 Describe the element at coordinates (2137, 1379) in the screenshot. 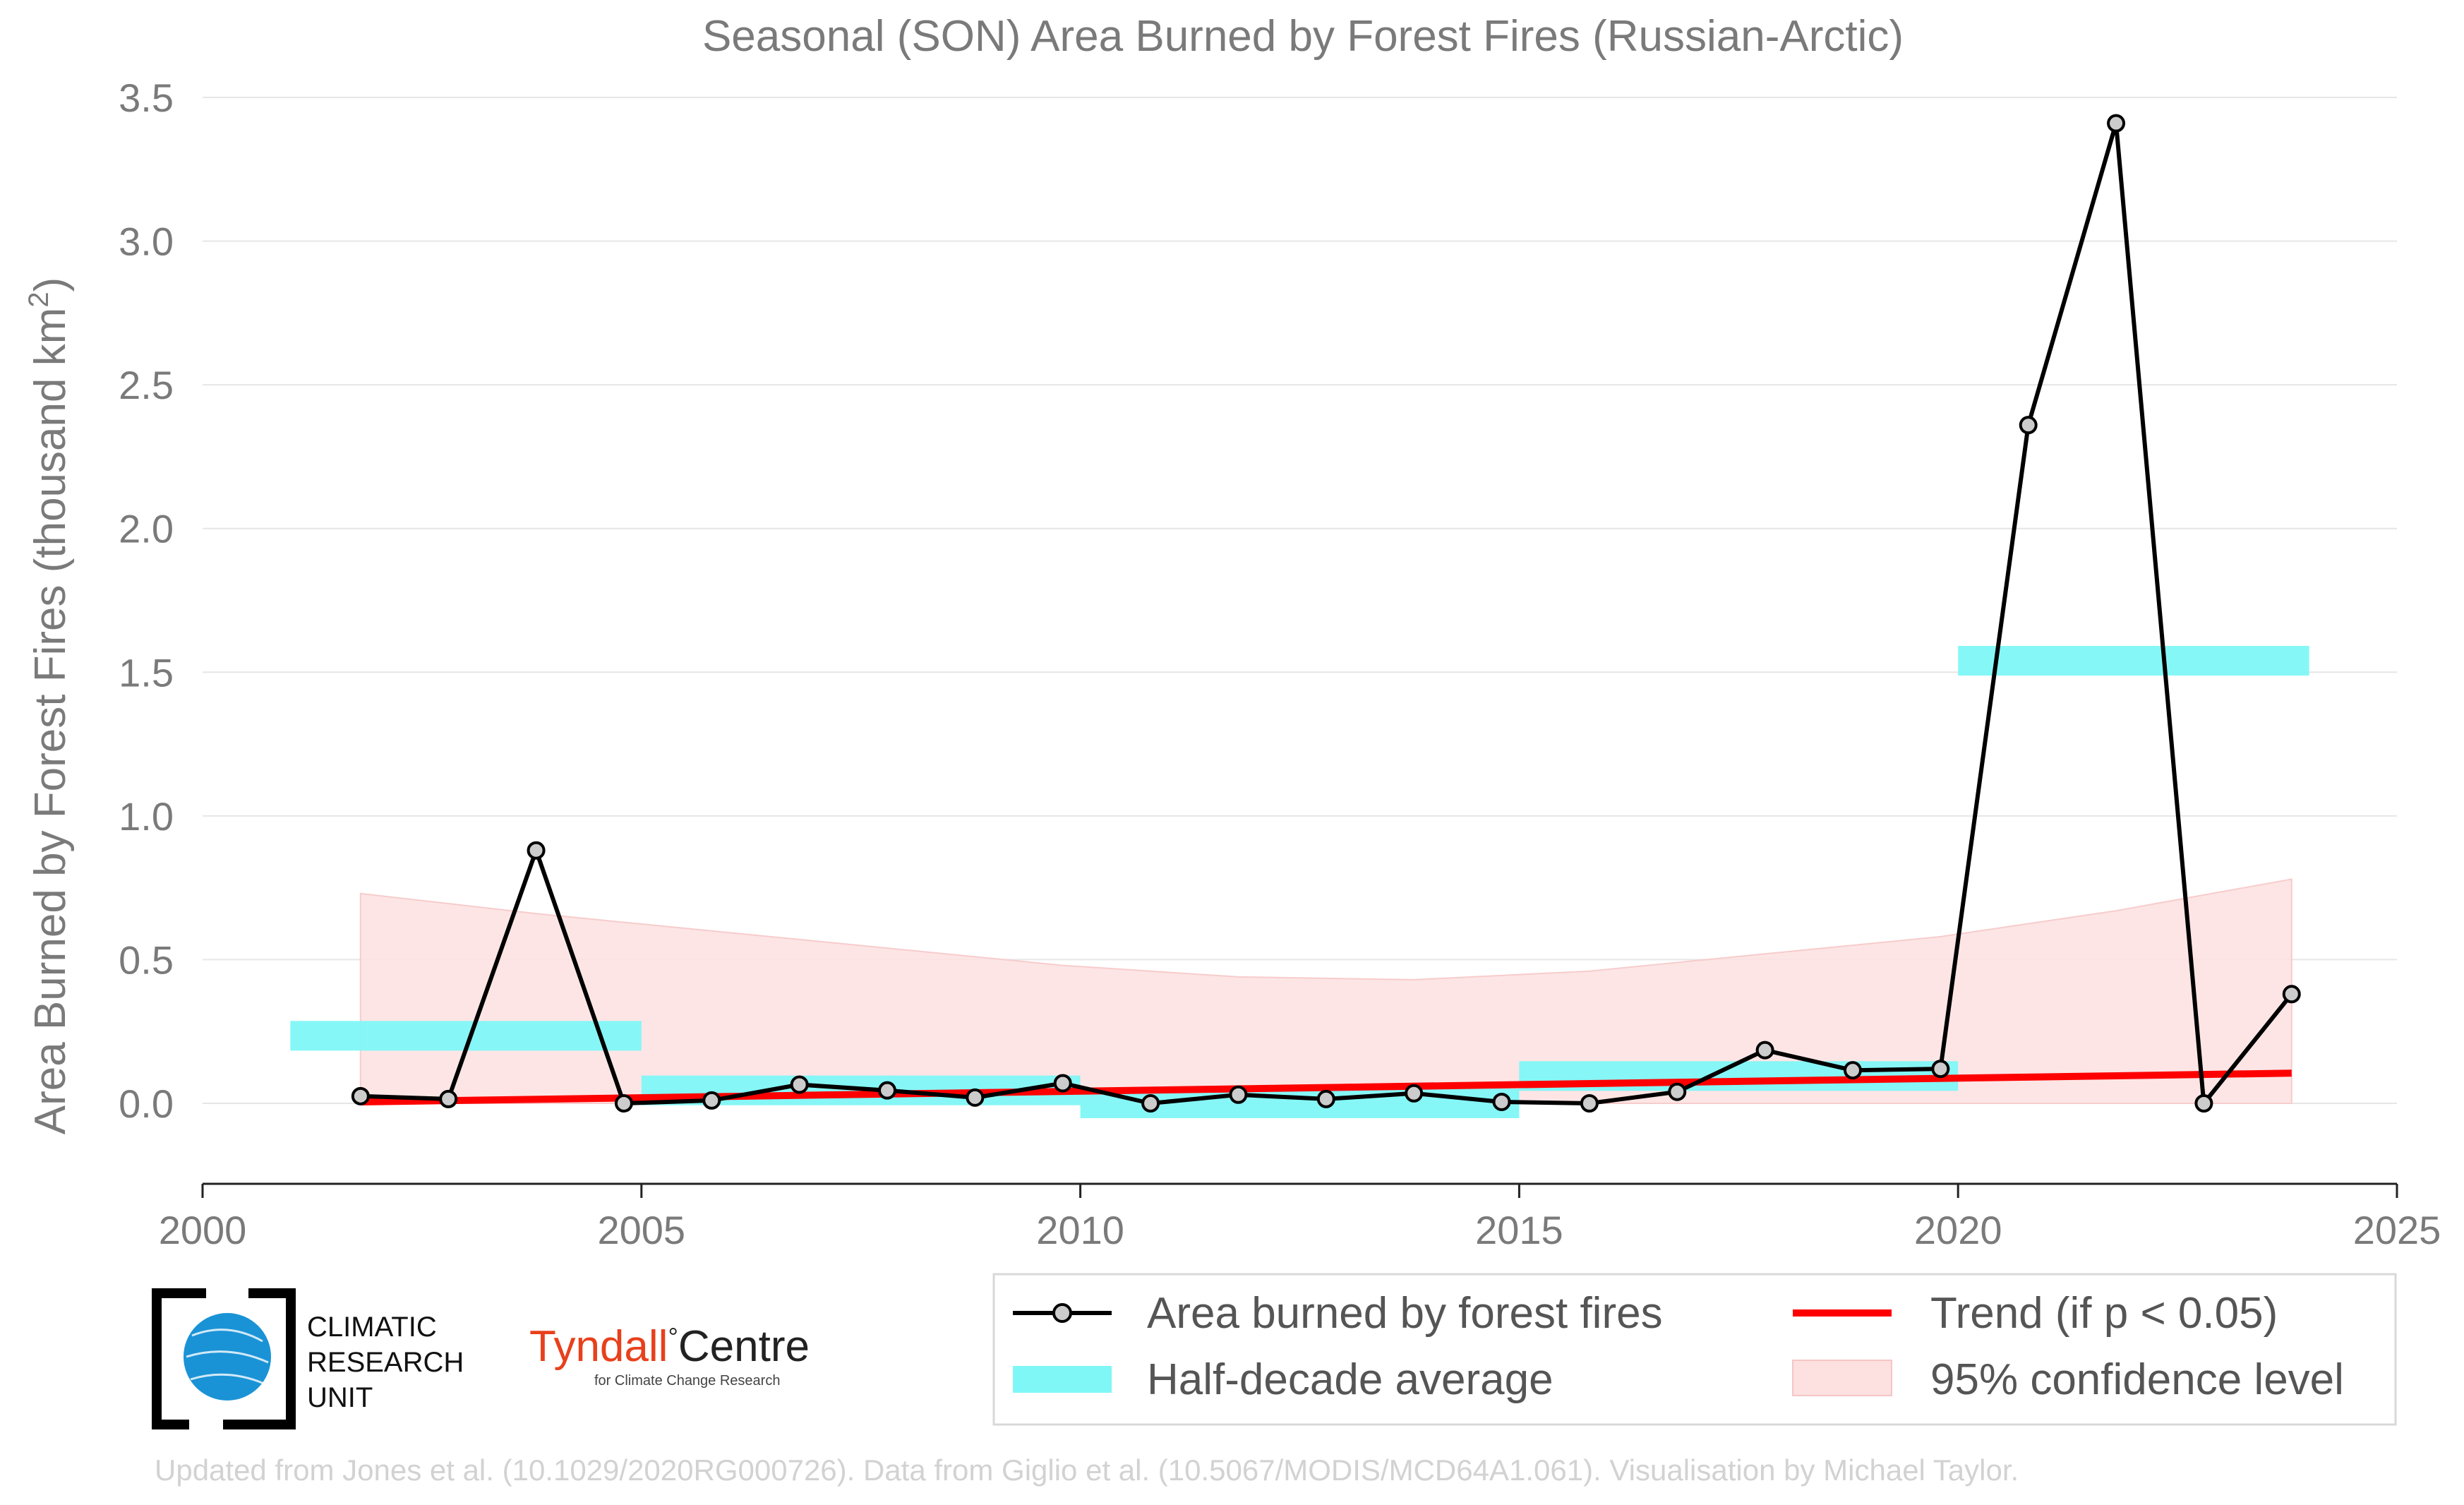

I see `legend-label-confidence: 95% confidence level` at that location.